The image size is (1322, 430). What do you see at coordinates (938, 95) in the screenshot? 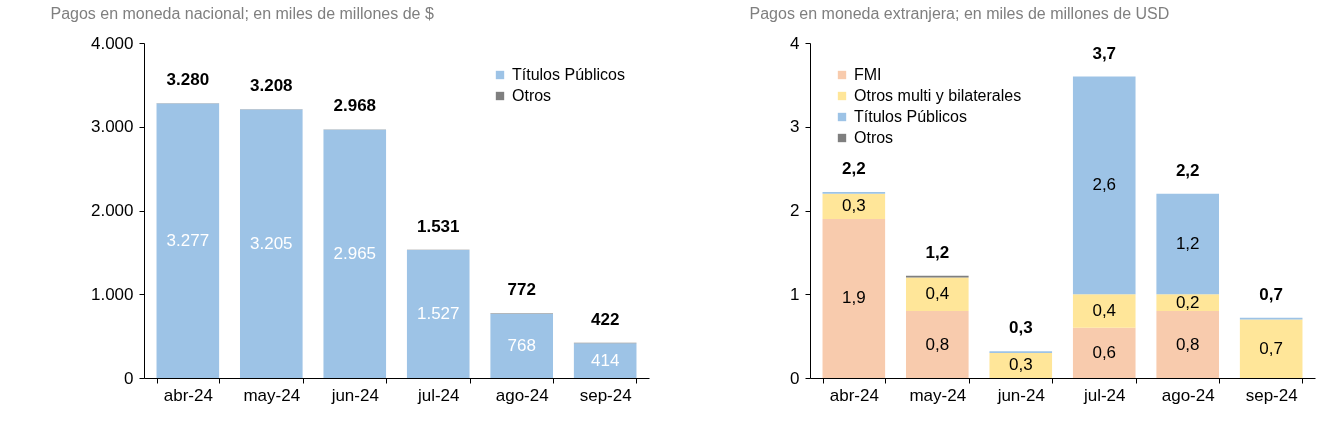
I see `legend-label: Otros multi y bilaterales` at bounding box center [938, 95].